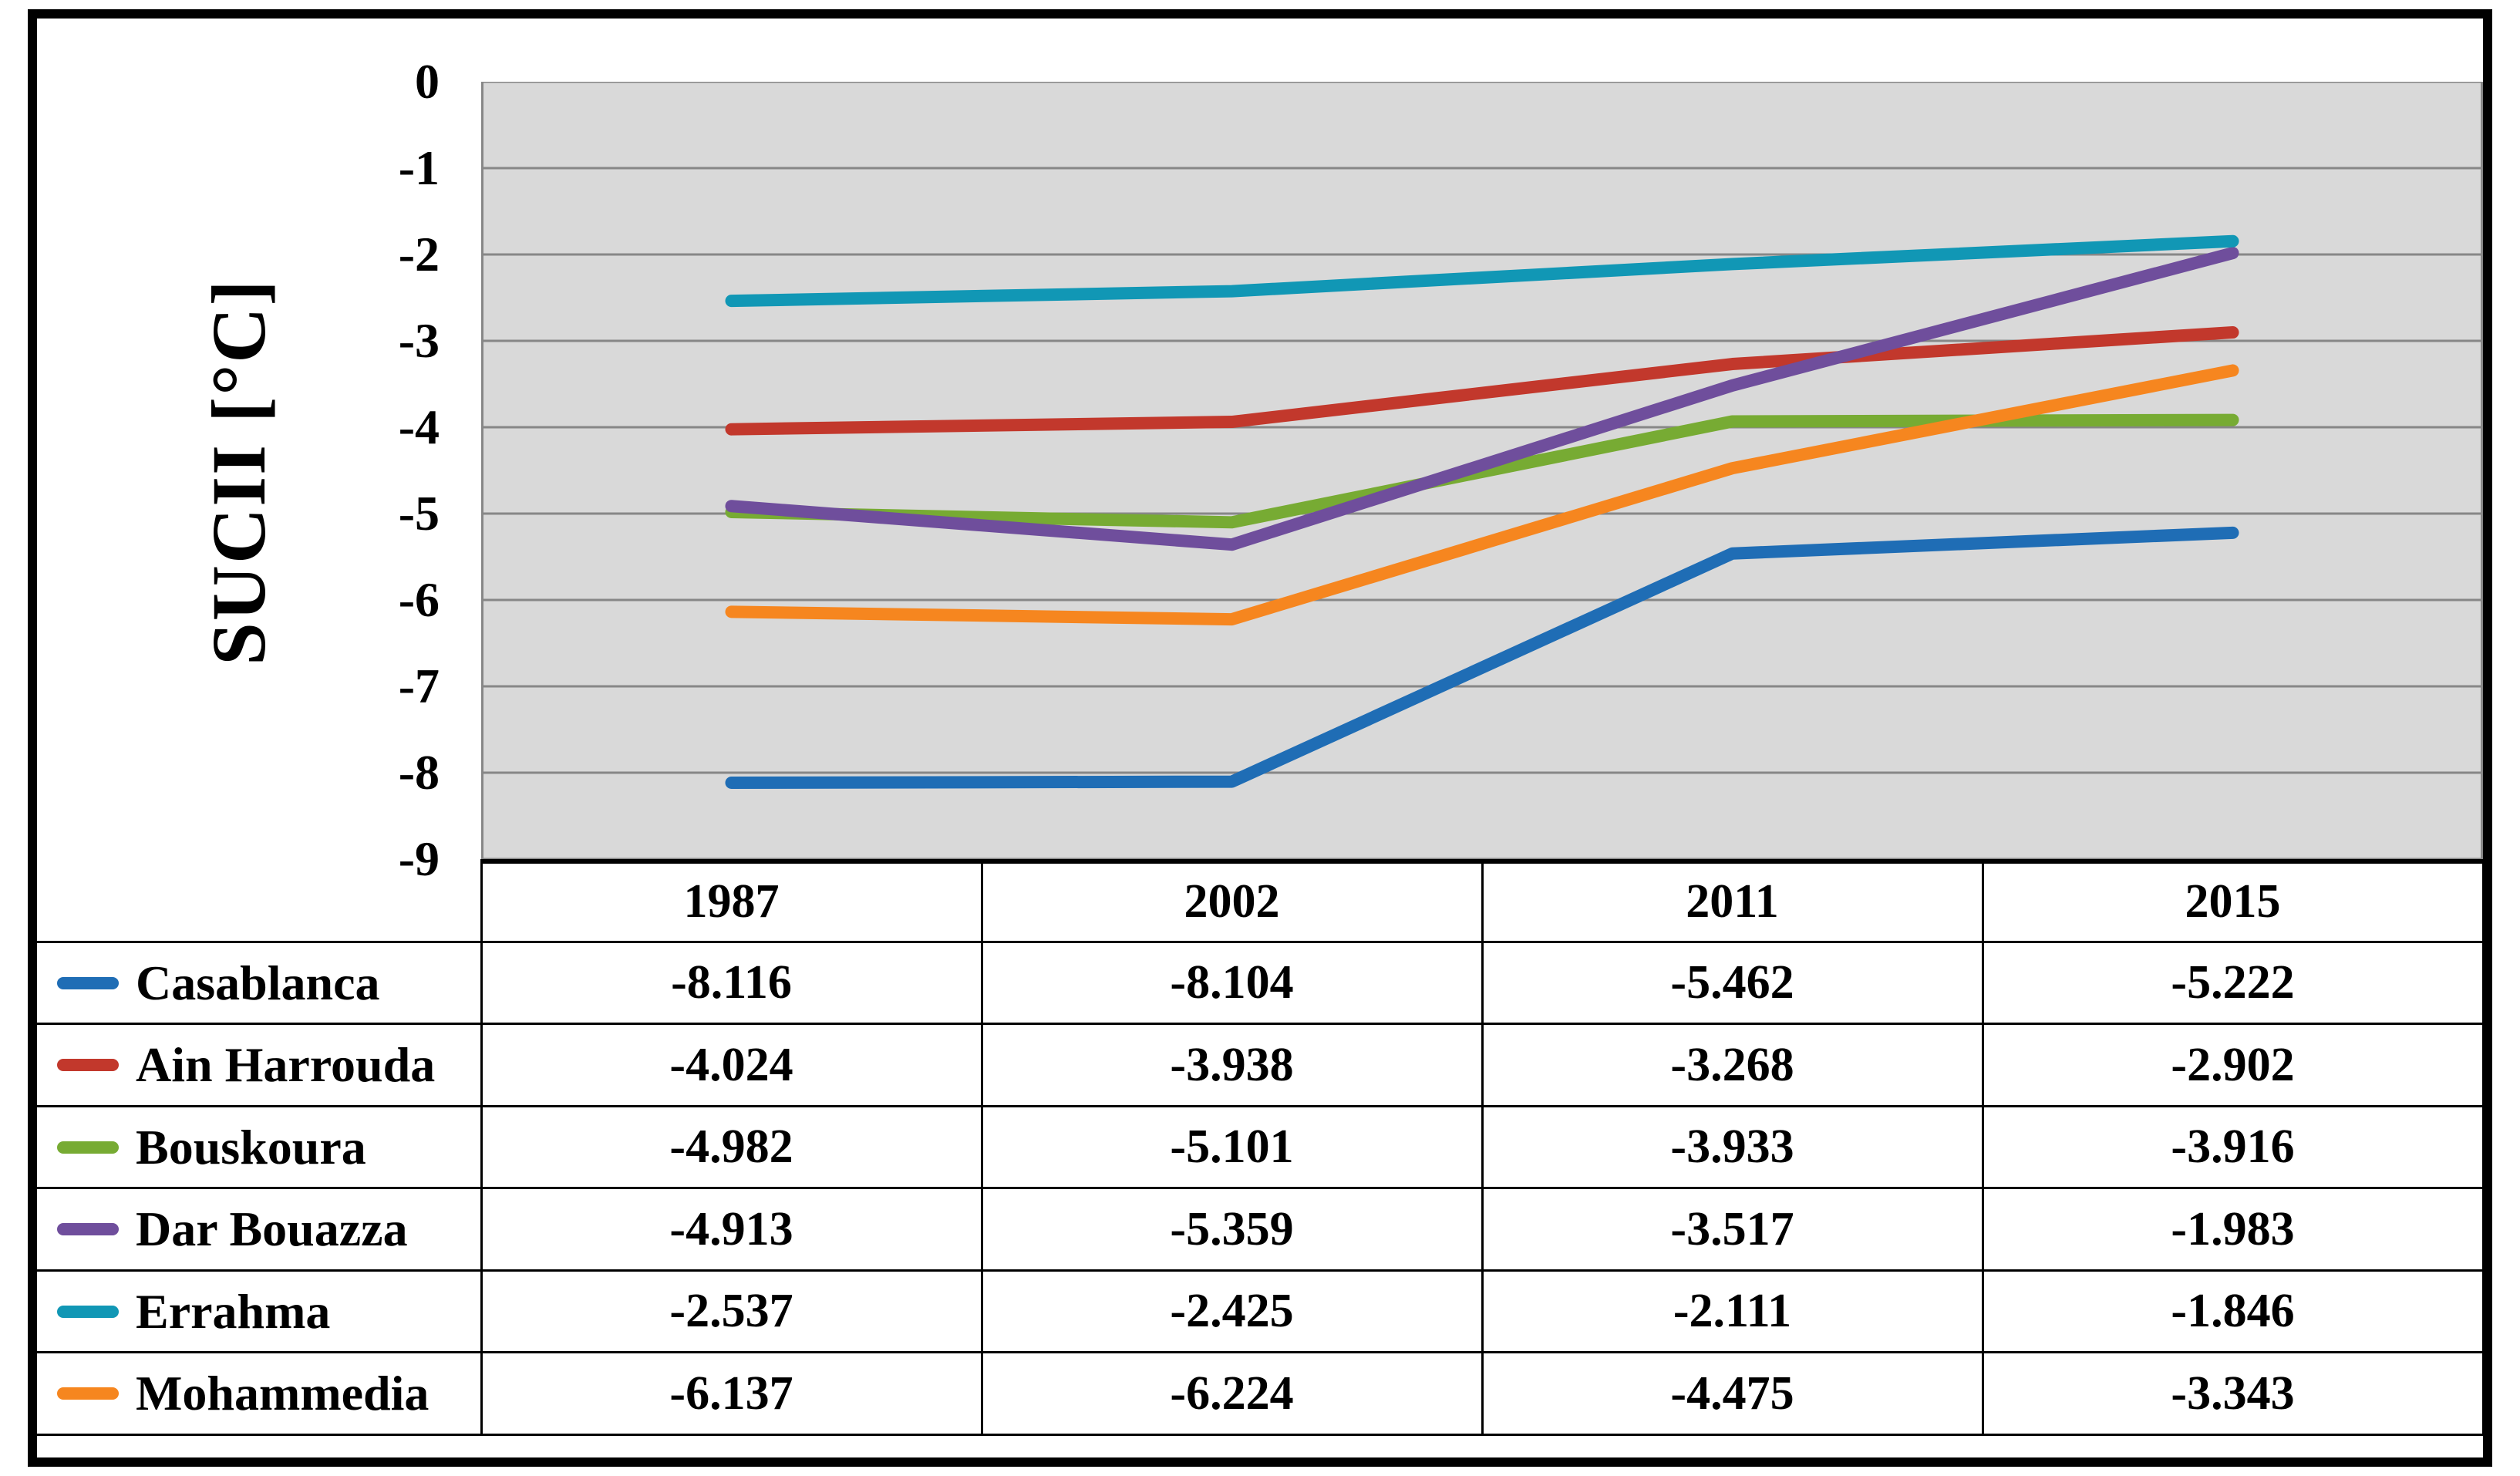 This screenshot has height=1476, width=2520. What do you see at coordinates (731, 1229) in the screenshot?
I see `value-cell: -4.913` at bounding box center [731, 1229].